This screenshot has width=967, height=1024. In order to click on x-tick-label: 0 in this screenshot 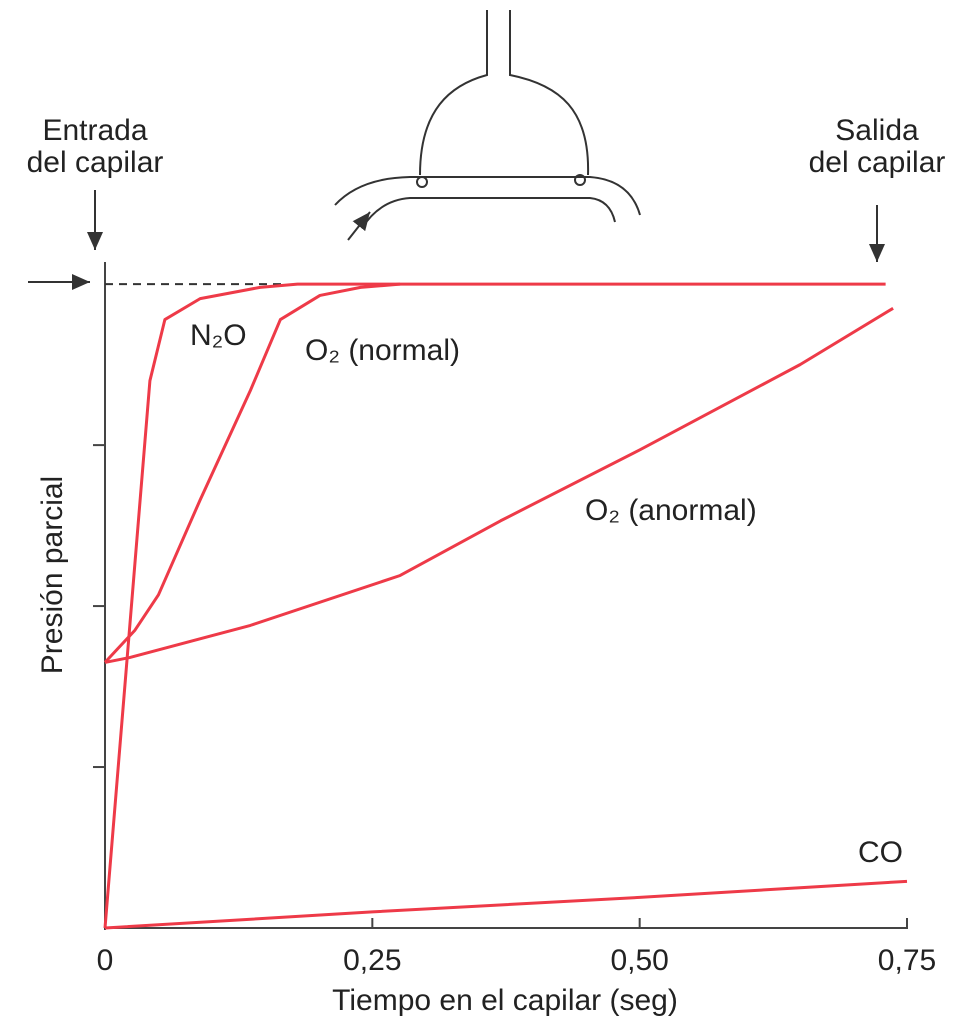, I will do `click(105, 960)`.